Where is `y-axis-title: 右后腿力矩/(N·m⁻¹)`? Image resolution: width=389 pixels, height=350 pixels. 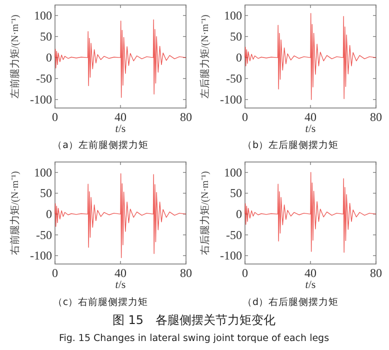
y-axis-title: 右后腿力矩/(N·m⁻¹) is located at coordinates (205, 213).